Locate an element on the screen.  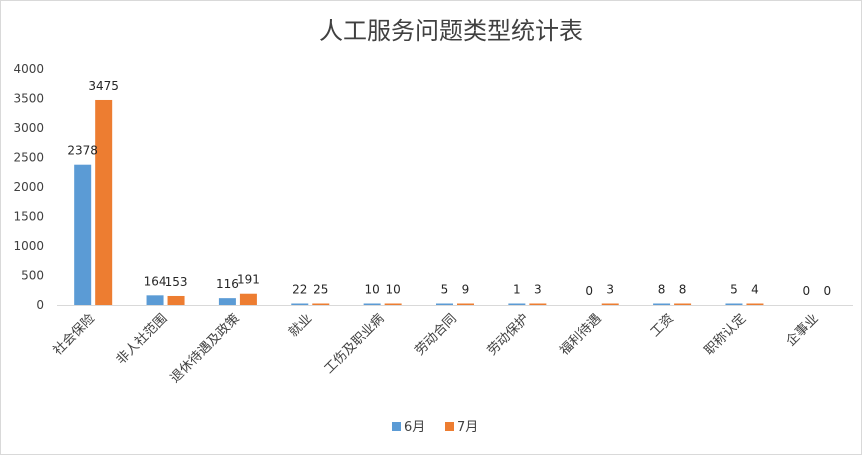
category-label: 社会保险 is located at coordinates (74, 335).